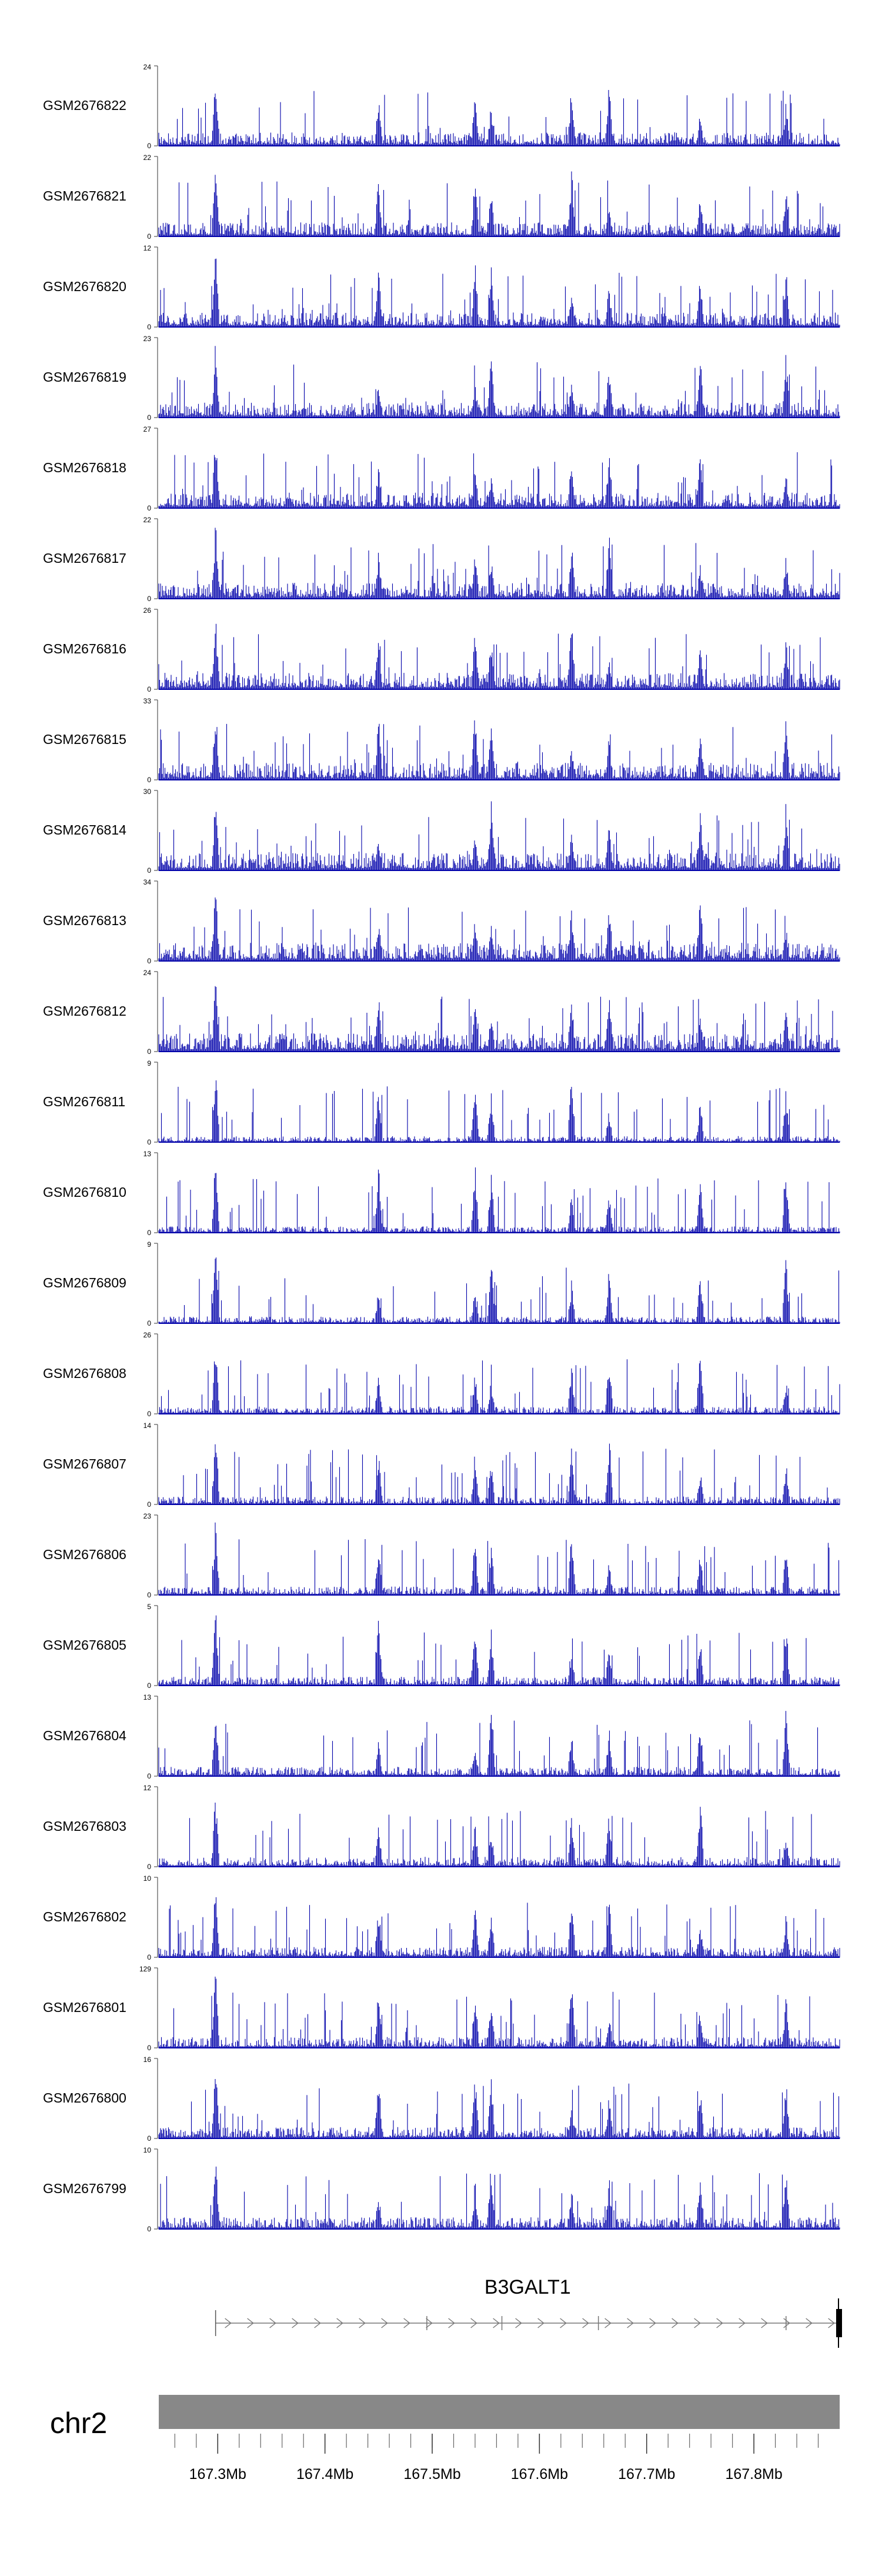 The width and height of the screenshot is (882, 2576). I want to click on chromosome-band, so click(499, 2412).